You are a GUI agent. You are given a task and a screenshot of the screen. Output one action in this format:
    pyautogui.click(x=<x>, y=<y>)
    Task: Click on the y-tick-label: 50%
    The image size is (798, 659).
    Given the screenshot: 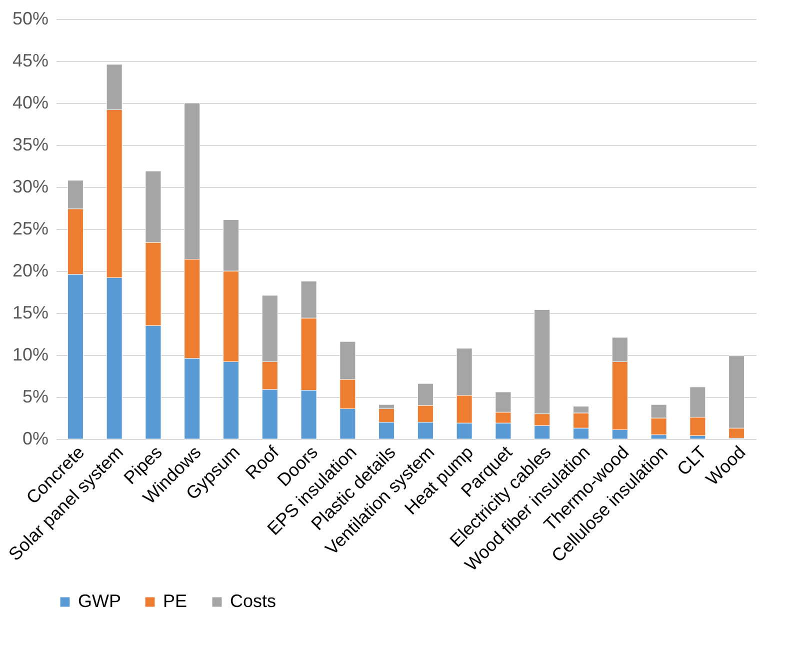 What is the action you would take?
    pyautogui.click(x=30, y=18)
    